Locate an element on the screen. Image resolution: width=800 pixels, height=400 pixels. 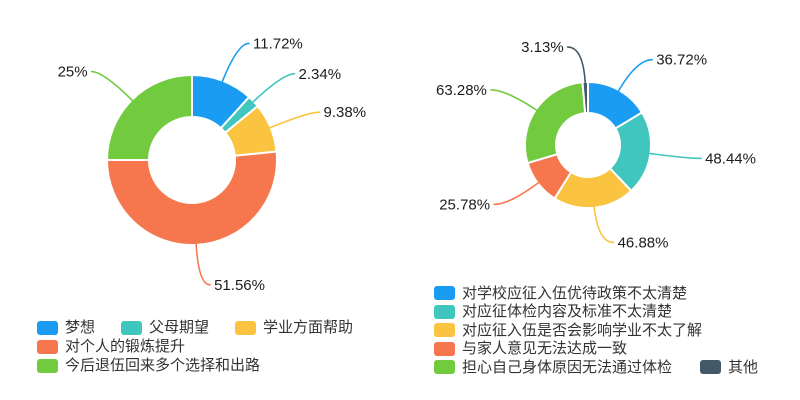
legend-item-0-1: 父母期望 is located at coordinates (165, 327).